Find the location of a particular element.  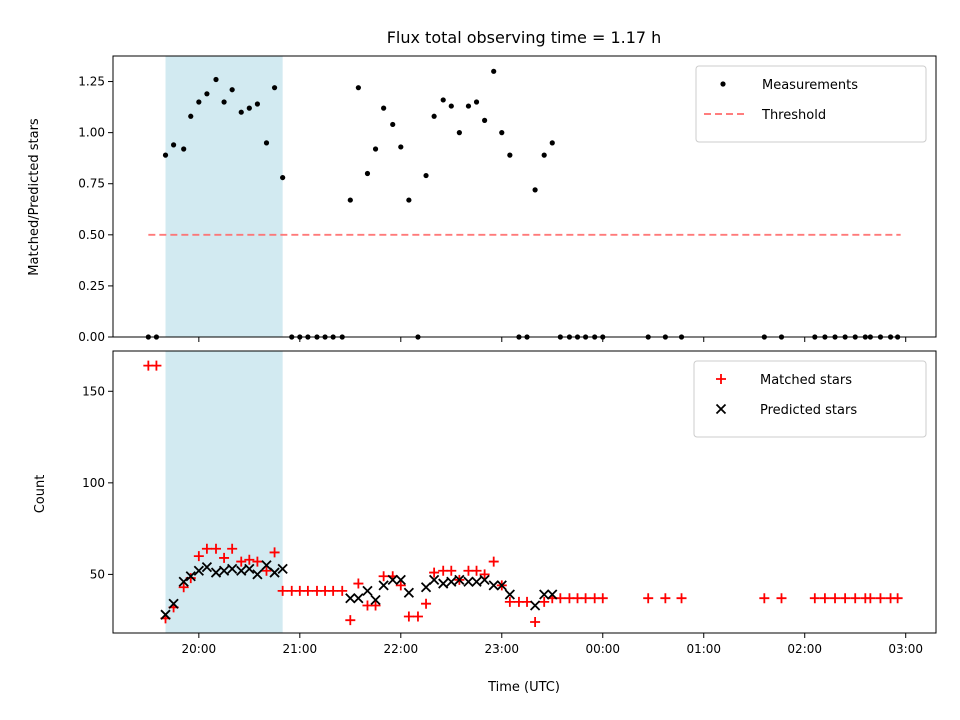

y-tick-label: 150 is located at coordinates (93, 391).